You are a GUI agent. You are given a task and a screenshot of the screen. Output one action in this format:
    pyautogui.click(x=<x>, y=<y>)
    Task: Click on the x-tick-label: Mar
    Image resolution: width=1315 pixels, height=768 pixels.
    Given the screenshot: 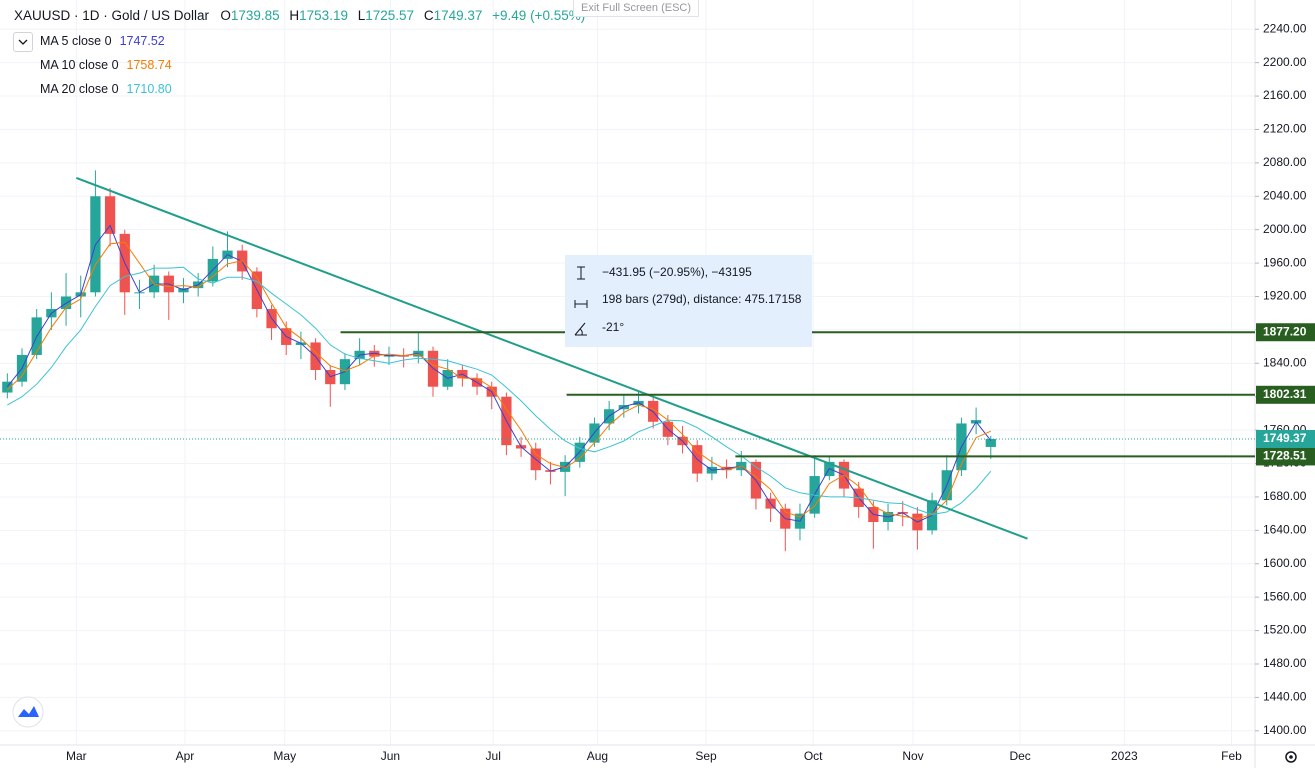 What is the action you would take?
    pyautogui.click(x=76, y=756)
    